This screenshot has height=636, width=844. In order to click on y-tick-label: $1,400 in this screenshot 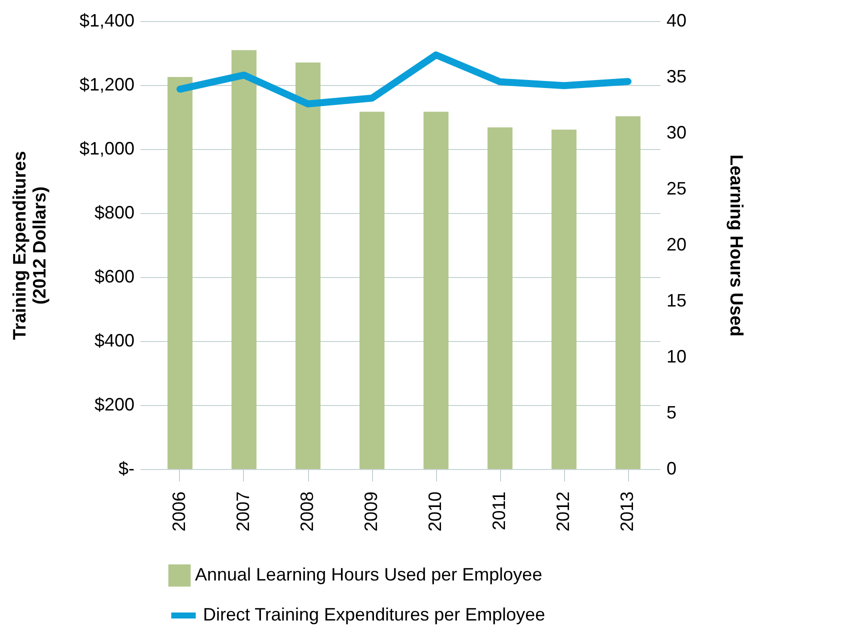, I will do `click(106, 20)`.